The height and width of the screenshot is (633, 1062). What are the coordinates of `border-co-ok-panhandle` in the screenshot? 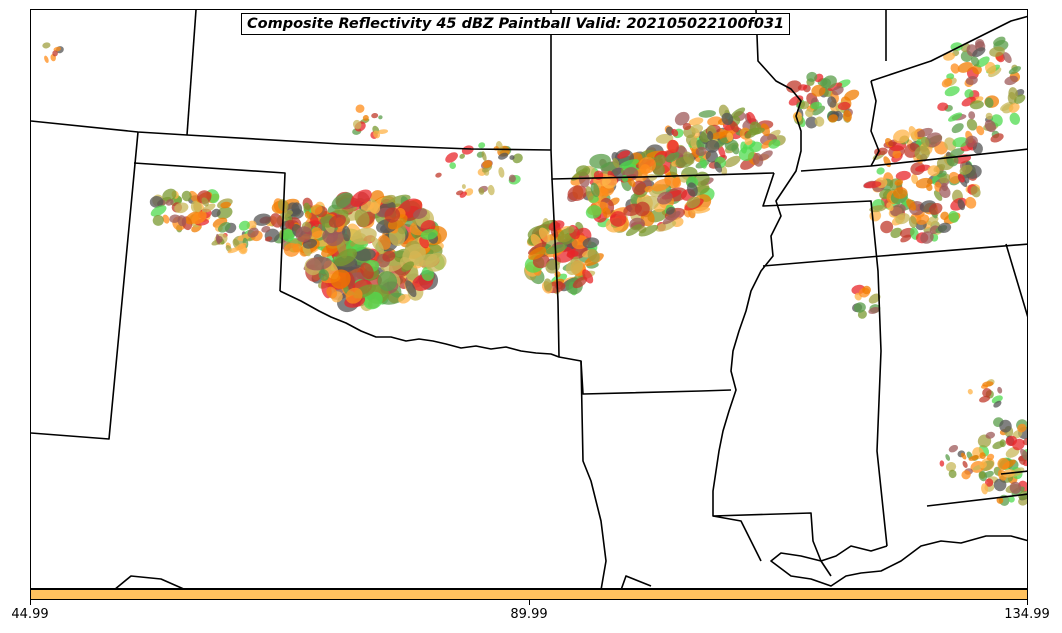 It's located at (209, 227).